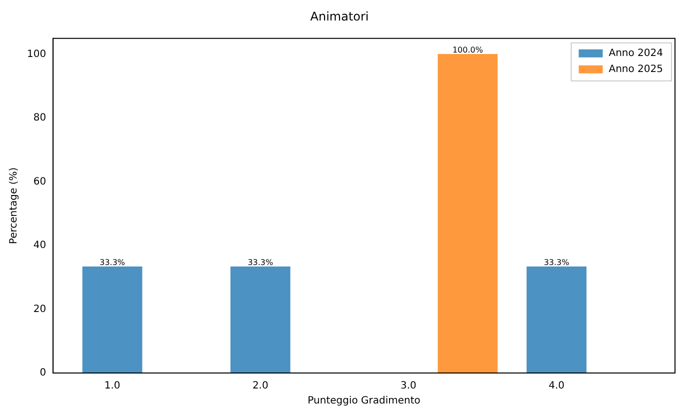 This screenshot has height=407, width=677. Describe the element at coordinates (468, 49) in the screenshot. I see `data-label: 100.0%` at that location.